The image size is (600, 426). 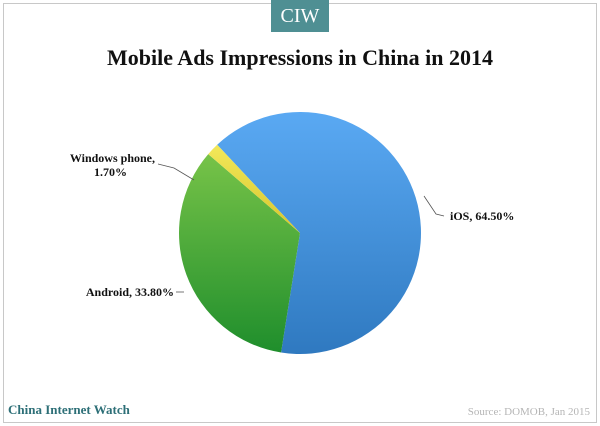 I want to click on pie-slice-android, so click(x=239, y=253).